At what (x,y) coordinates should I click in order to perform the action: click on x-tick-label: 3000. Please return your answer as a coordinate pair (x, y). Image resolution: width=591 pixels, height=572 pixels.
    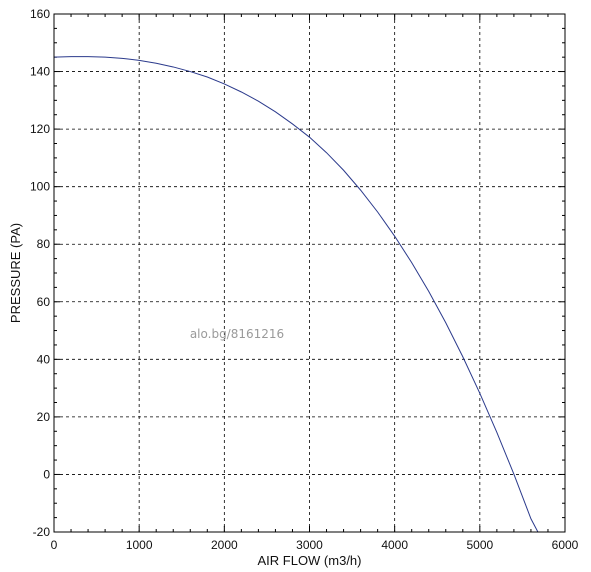
    Looking at the image, I should click on (309, 545).